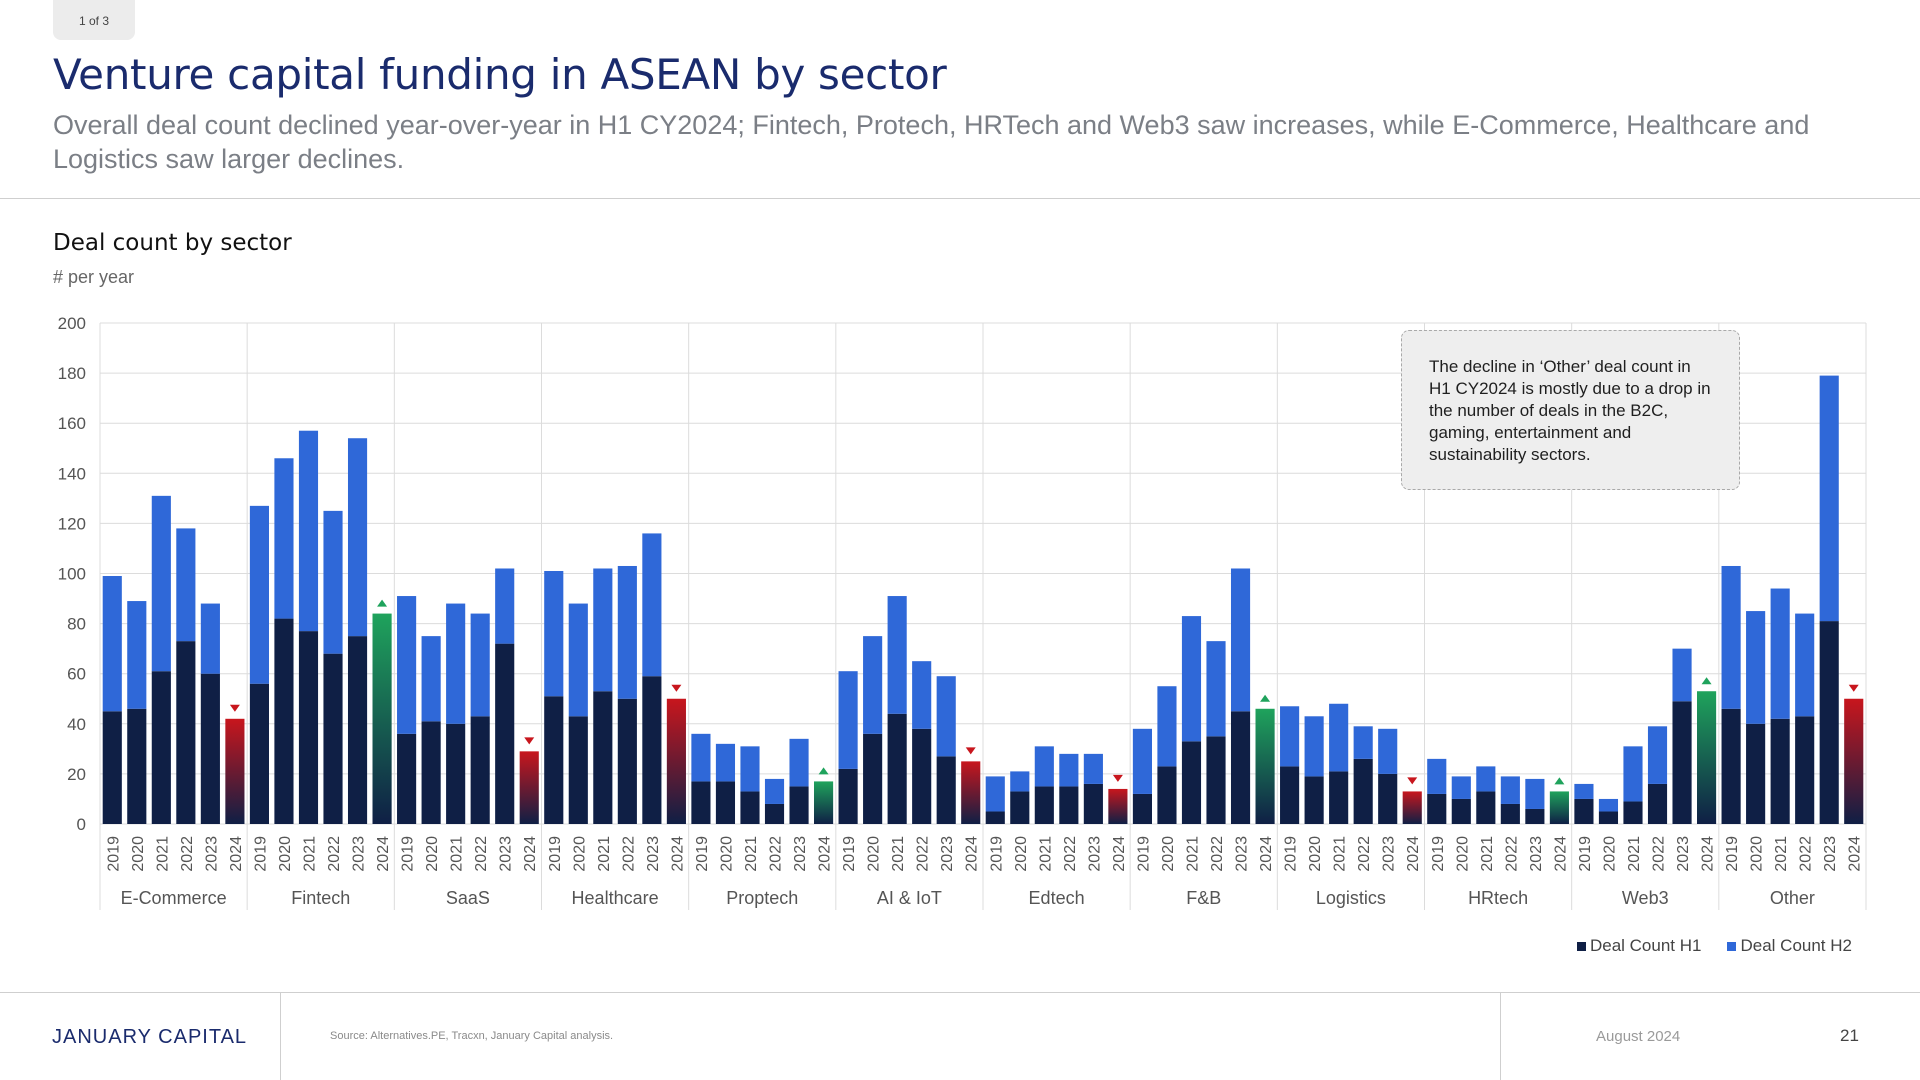 Image resolution: width=1920 pixels, height=1080 pixels. Describe the element at coordinates (172, 243) in the screenshot. I see `chart-title: Deal count by sector` at that location.